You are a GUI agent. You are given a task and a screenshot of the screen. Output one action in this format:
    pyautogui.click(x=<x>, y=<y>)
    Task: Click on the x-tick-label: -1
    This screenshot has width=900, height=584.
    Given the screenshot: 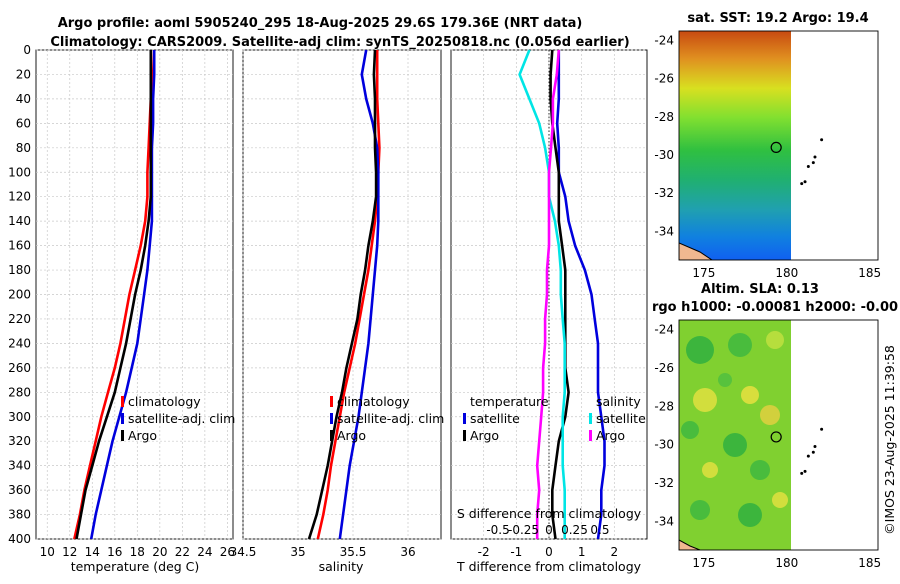 What is the action you would take?
    pyautogui.click(x=516, y=552)
    